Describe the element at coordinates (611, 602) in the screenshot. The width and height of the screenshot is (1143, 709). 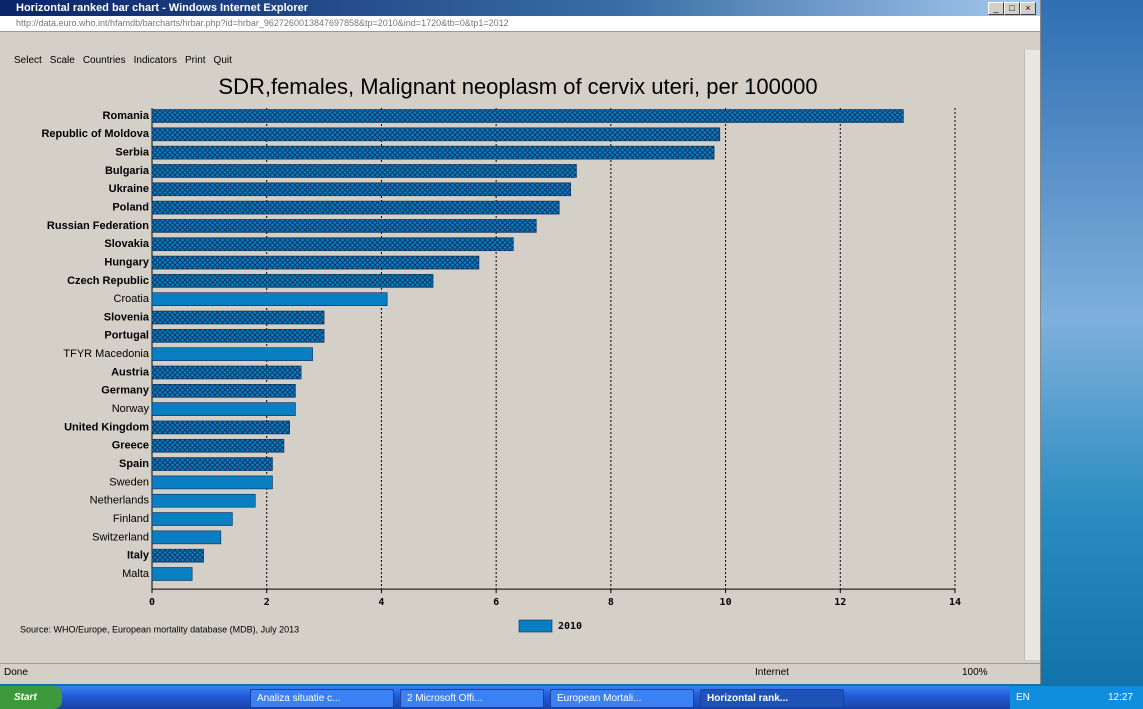
I see `x-tick-label: 8` at that location.